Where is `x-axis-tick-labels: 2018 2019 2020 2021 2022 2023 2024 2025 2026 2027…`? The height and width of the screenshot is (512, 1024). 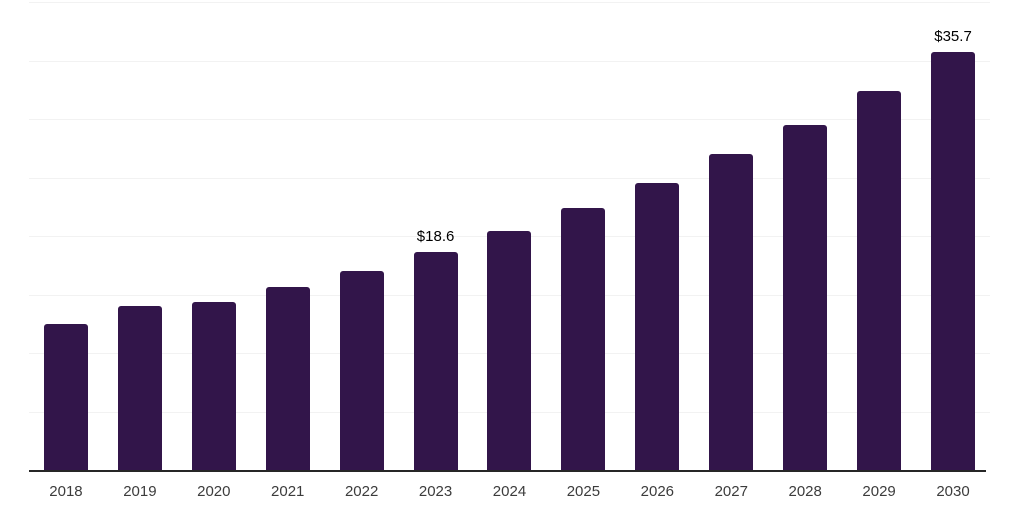 x-axis-tick-labels: 2018 2019 2020 2021 2022 2023 2024 2025 2026 2027… is located at coordinates (509, 492).